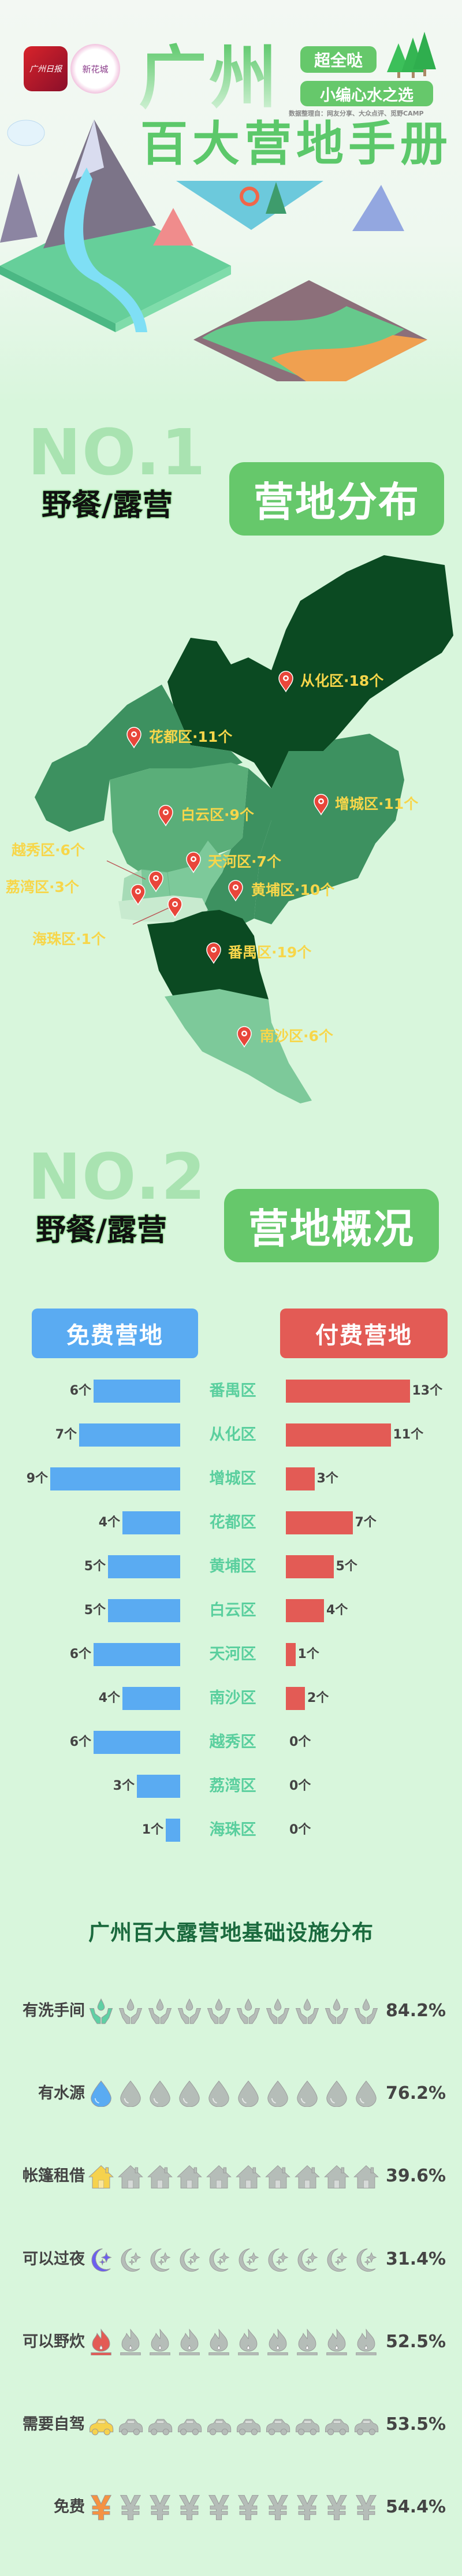  What do you see at coordinates (377, 804) in the screenshot?
I see `district-label: 增城区·11个` at bounding box center [377, 804].